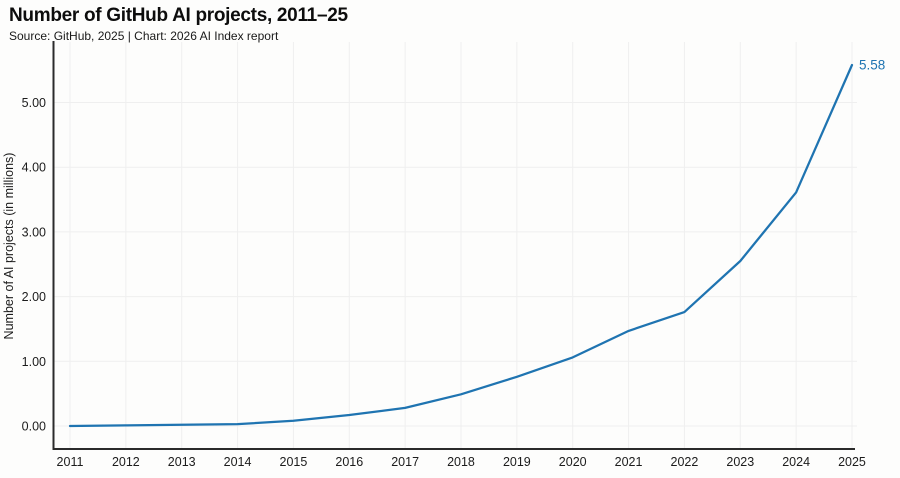 This screenshot has width=900, height=478. I want to click on y-tick-label: 1.00, so click(34, 362).